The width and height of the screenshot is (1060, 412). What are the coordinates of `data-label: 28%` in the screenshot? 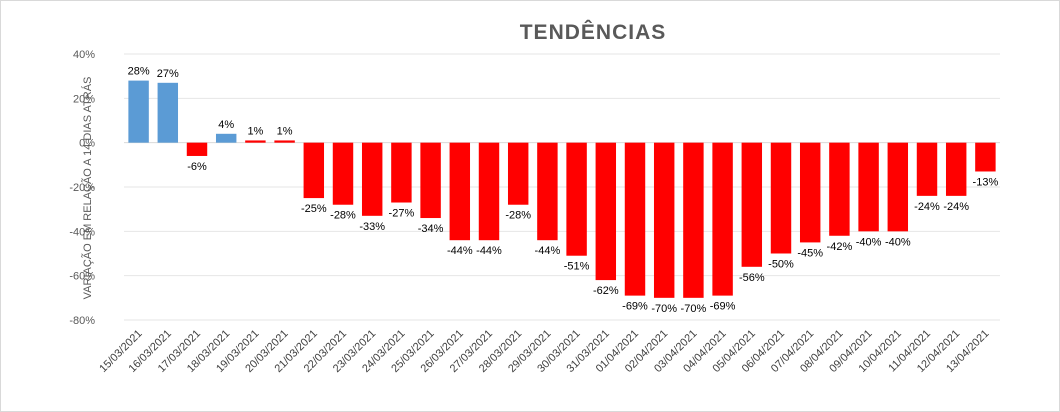 It's located at (139, 72).